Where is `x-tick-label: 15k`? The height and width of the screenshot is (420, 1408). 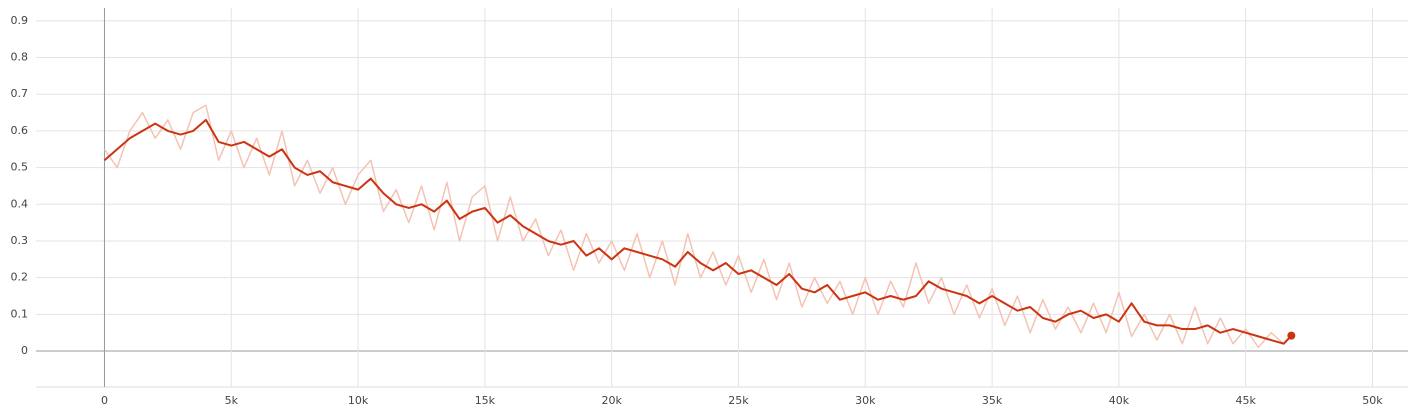
x-tick-label: 15k is located at coordinates (485, 400).